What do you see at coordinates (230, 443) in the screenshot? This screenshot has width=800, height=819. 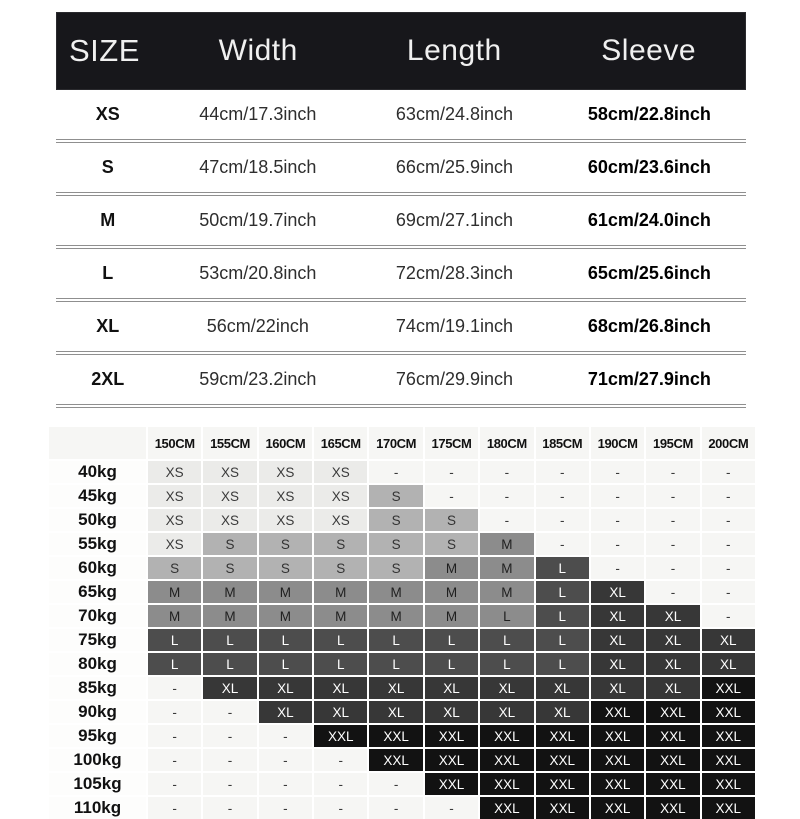 I see `height-header: 155CM` at bounding box center [230, 443].